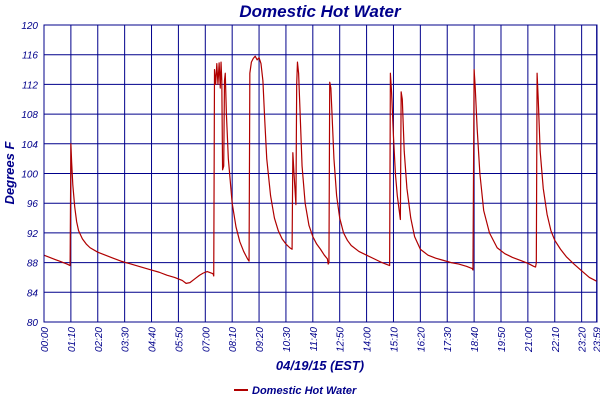  What do you see at coordinates (421, 339) in the screenshot?
I see `x-tick-label: 16:20` at bounding box center [421, 339].